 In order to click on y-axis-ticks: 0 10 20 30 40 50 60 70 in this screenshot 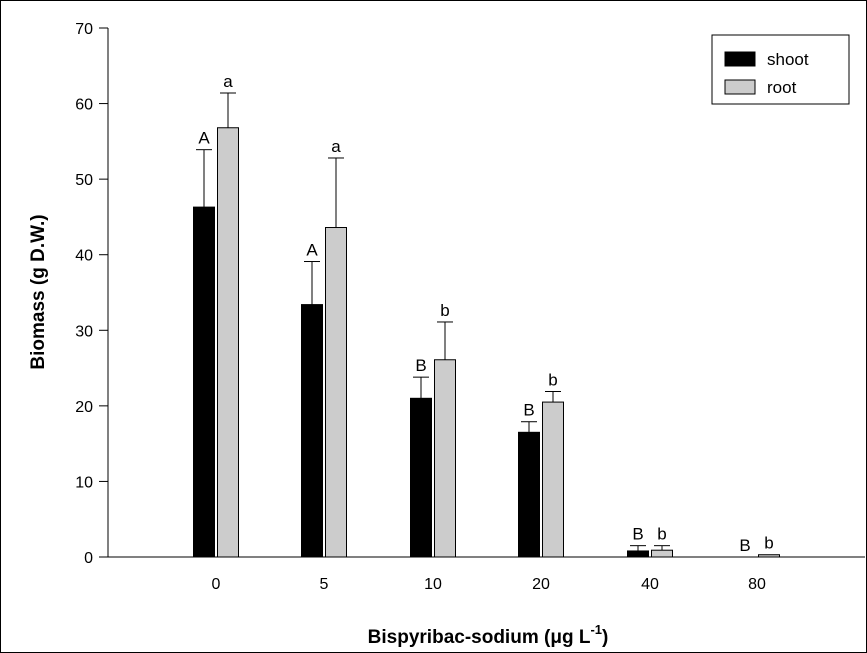, I will do `click(91, 294)`.